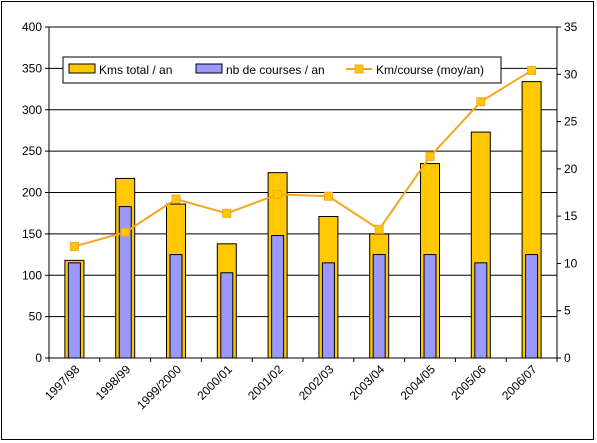 Image resolution: width=597 pixels, height=443 pixels. What do you see at coordinates (430, 70) in the screenshot?
I see `legend-label-km-per-course: Km/course (moy/an)` at bounding box center [430, 70].